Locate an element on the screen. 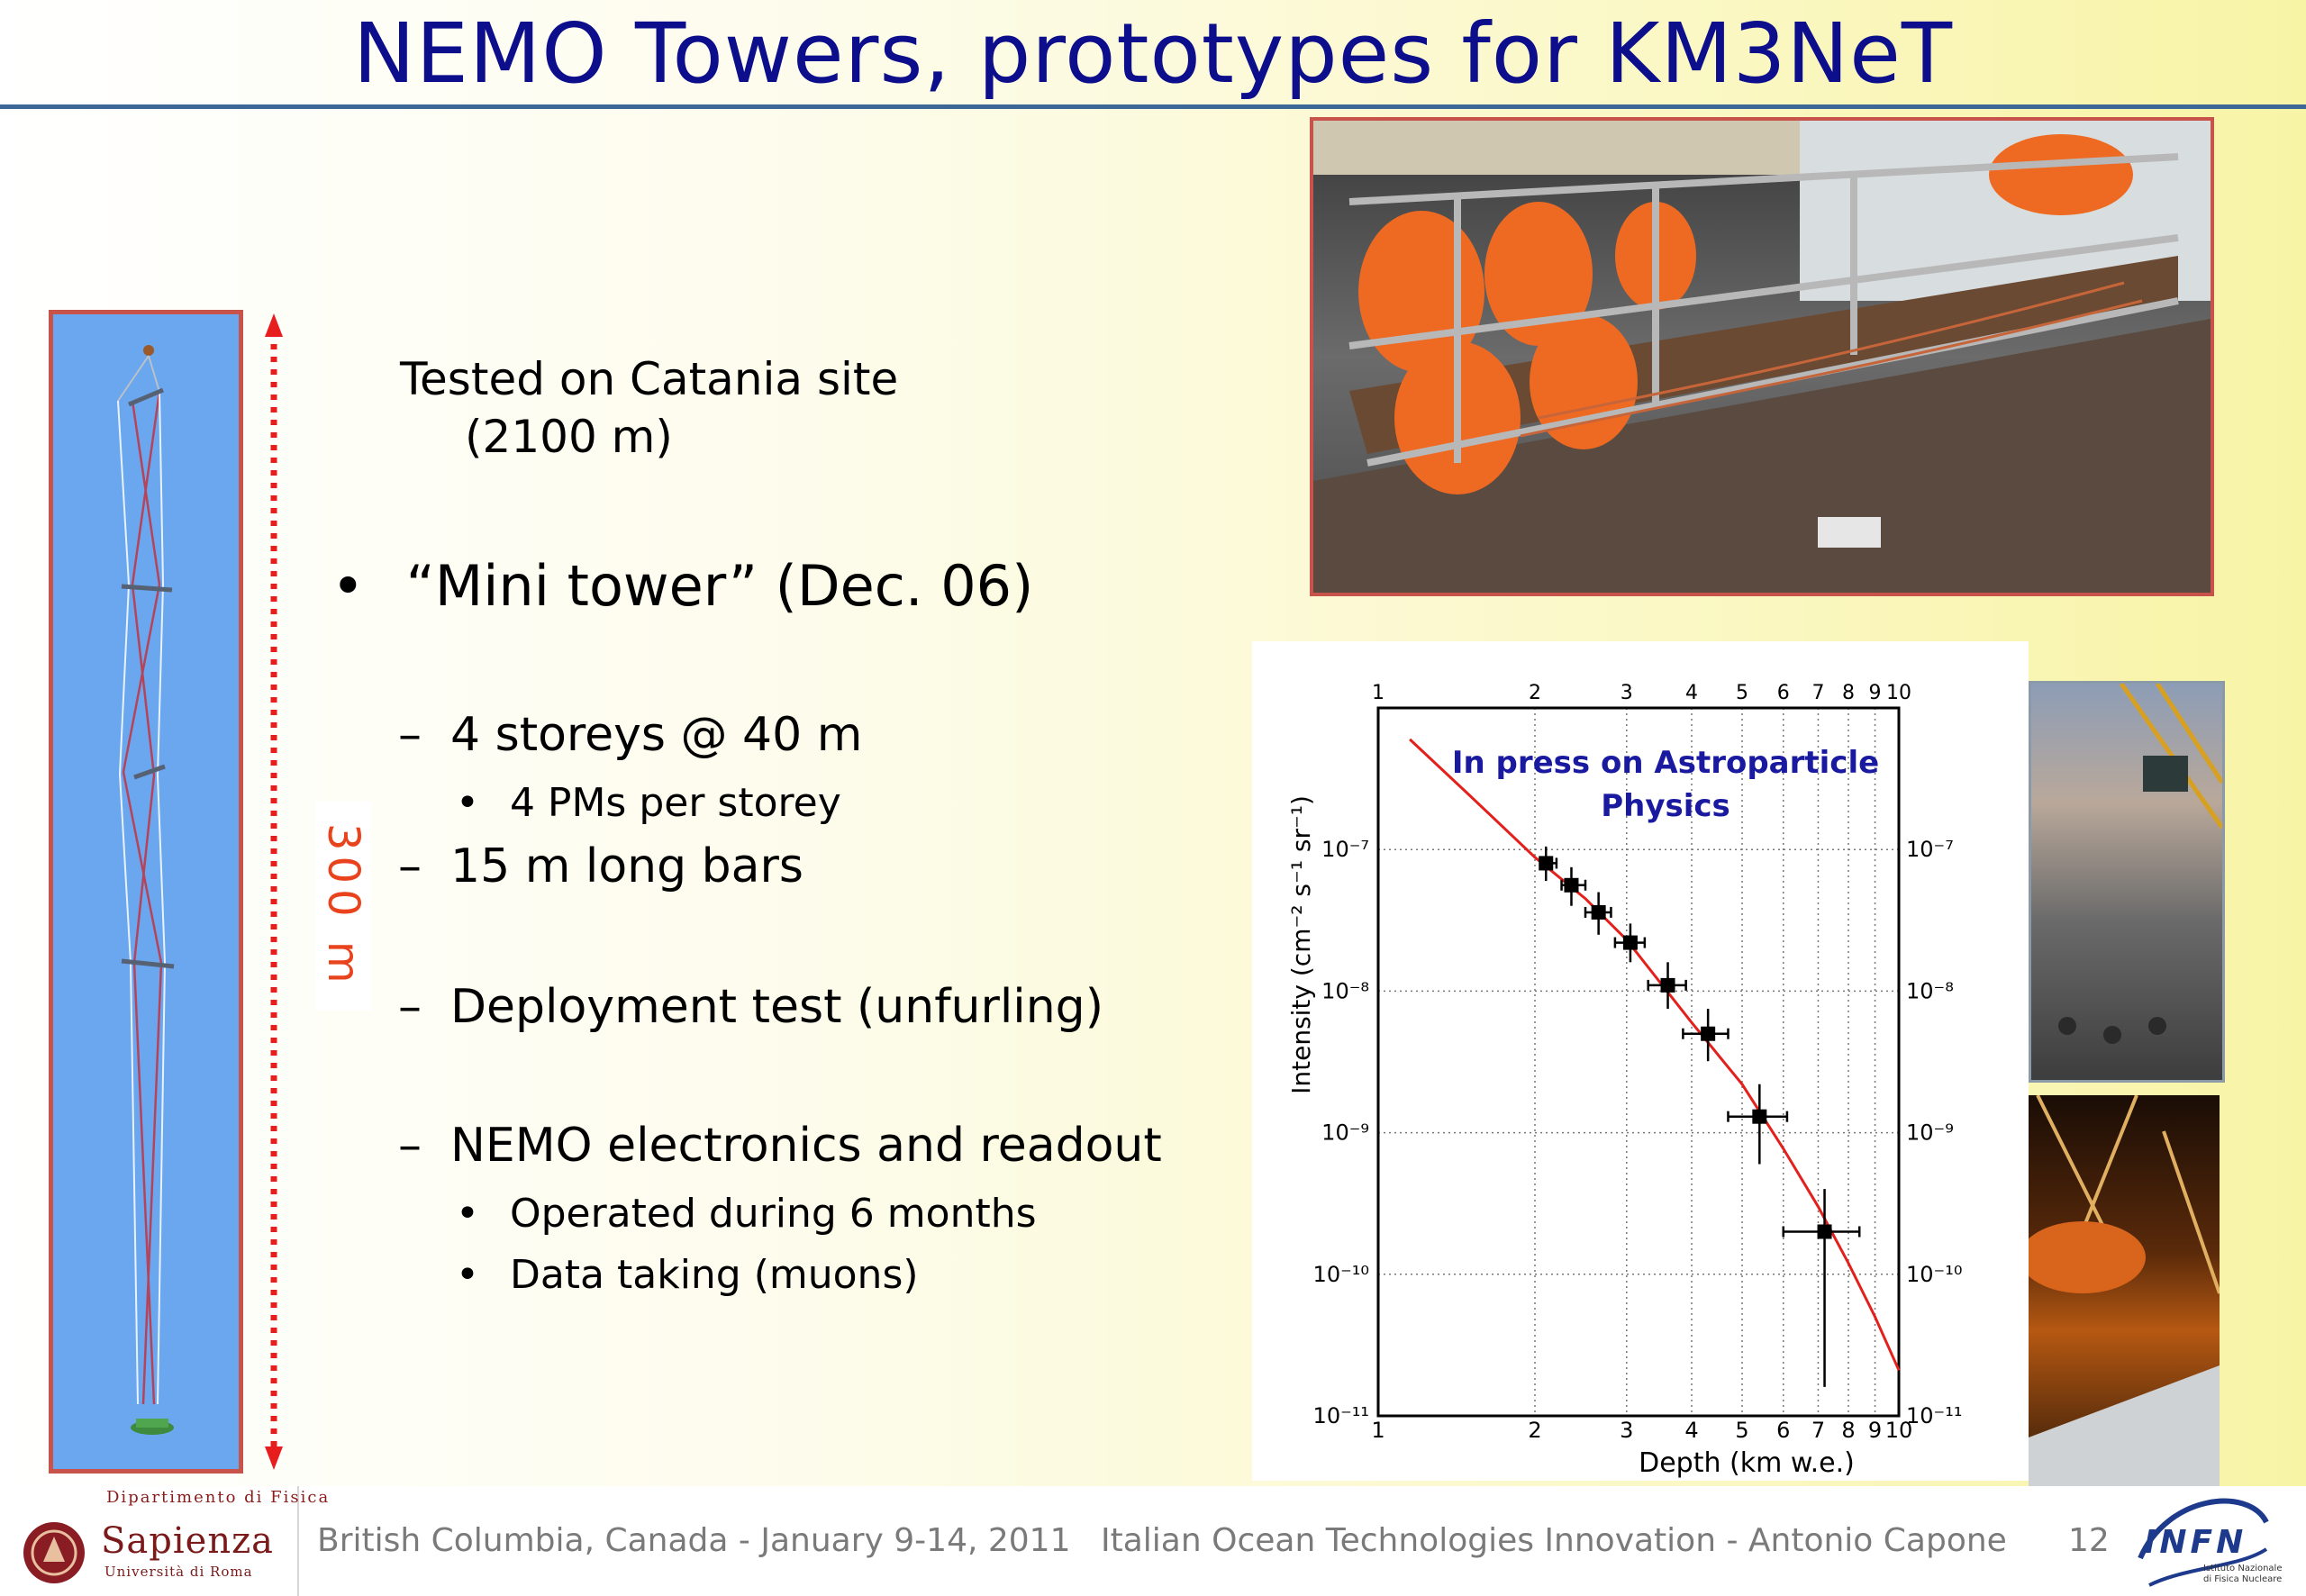  footer-separator is located at coordinates (298, 1541).